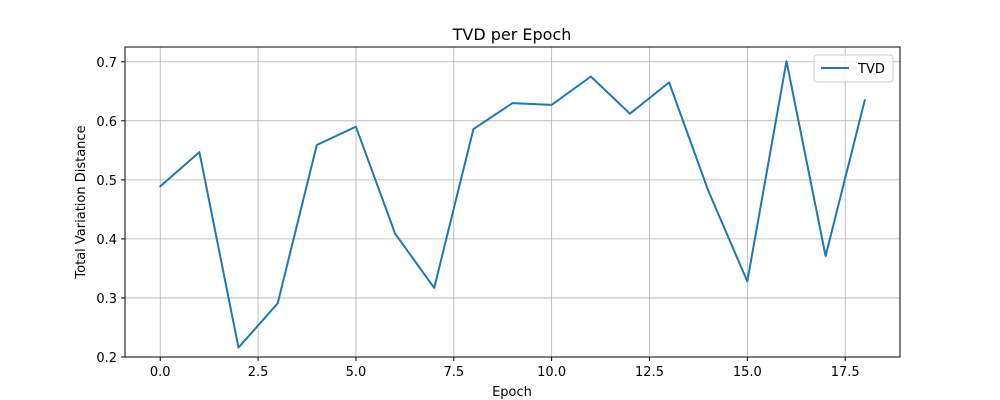 The width and height of the screenshot is (1000, 400). What do you see at coordinates (160, 372) in the screenshot?
I see `x-tick-label: 0.0` at bounding box center [160, 372].